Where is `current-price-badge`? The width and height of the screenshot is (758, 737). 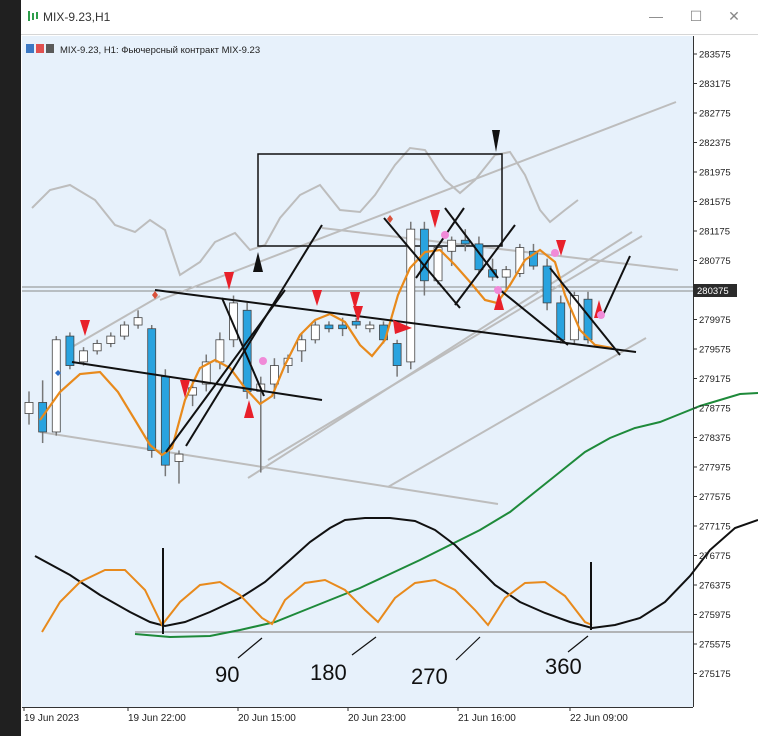 current-price-badge is located at coordinates (715, 290).